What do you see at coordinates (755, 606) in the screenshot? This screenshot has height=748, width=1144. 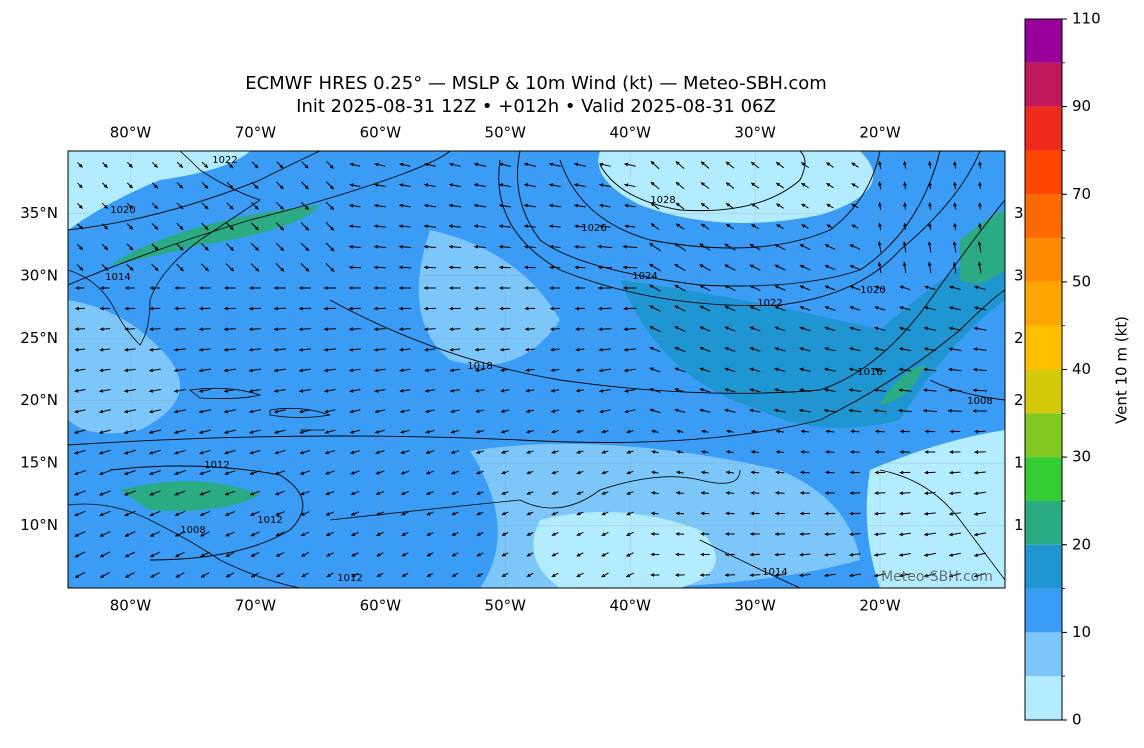 I see `lon-label-bottom: 30°W` at bounding box center [755, 606].